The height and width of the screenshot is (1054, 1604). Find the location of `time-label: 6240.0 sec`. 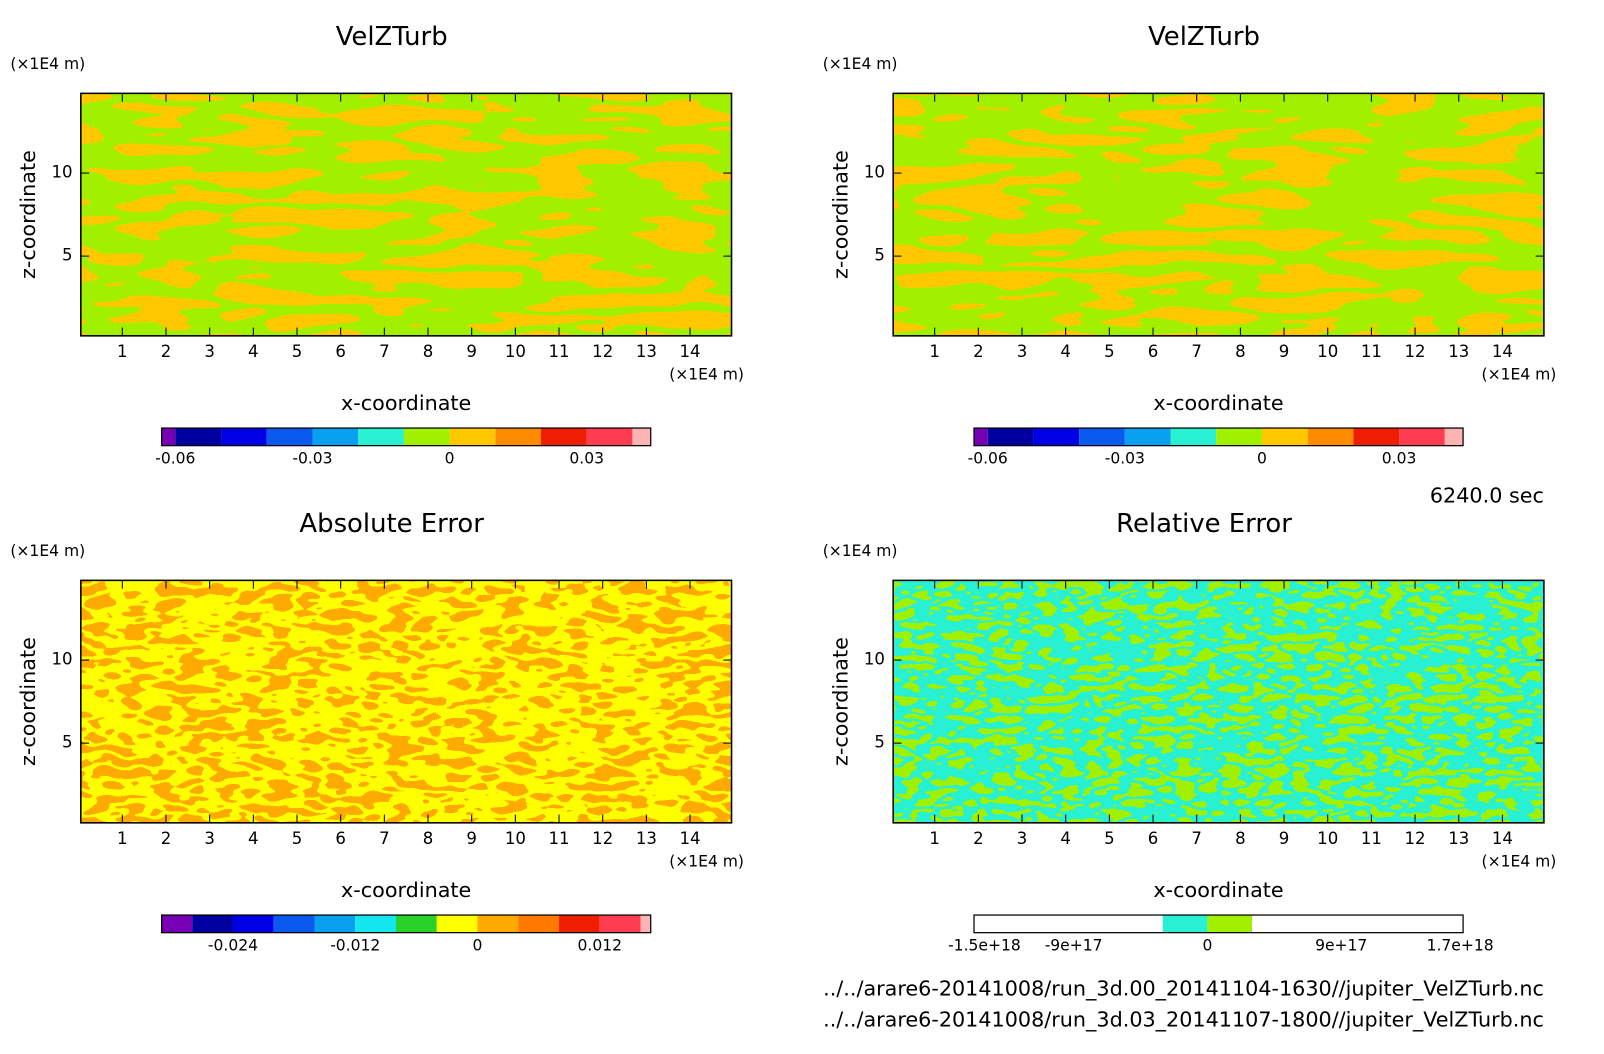

time-label: 6240.0 sec is located at coordinates (1487, 495).